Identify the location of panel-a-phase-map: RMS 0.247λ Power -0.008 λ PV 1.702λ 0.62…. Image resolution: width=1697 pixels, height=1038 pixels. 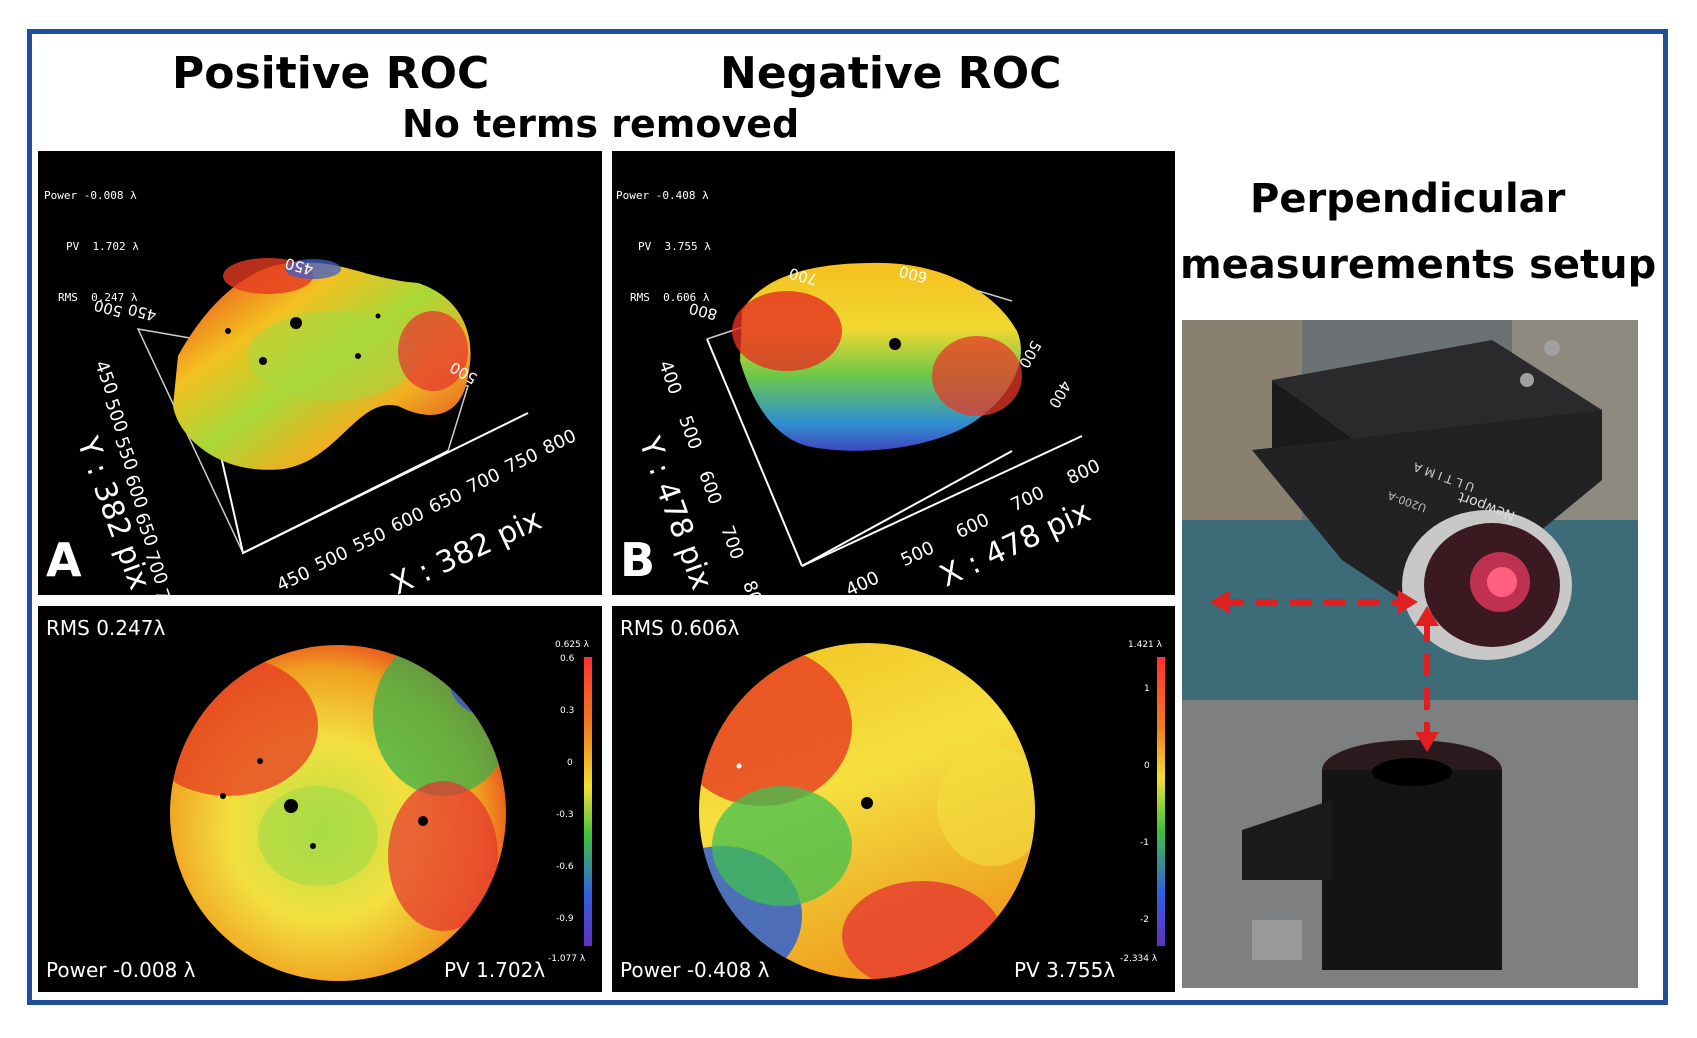
(320, 799).